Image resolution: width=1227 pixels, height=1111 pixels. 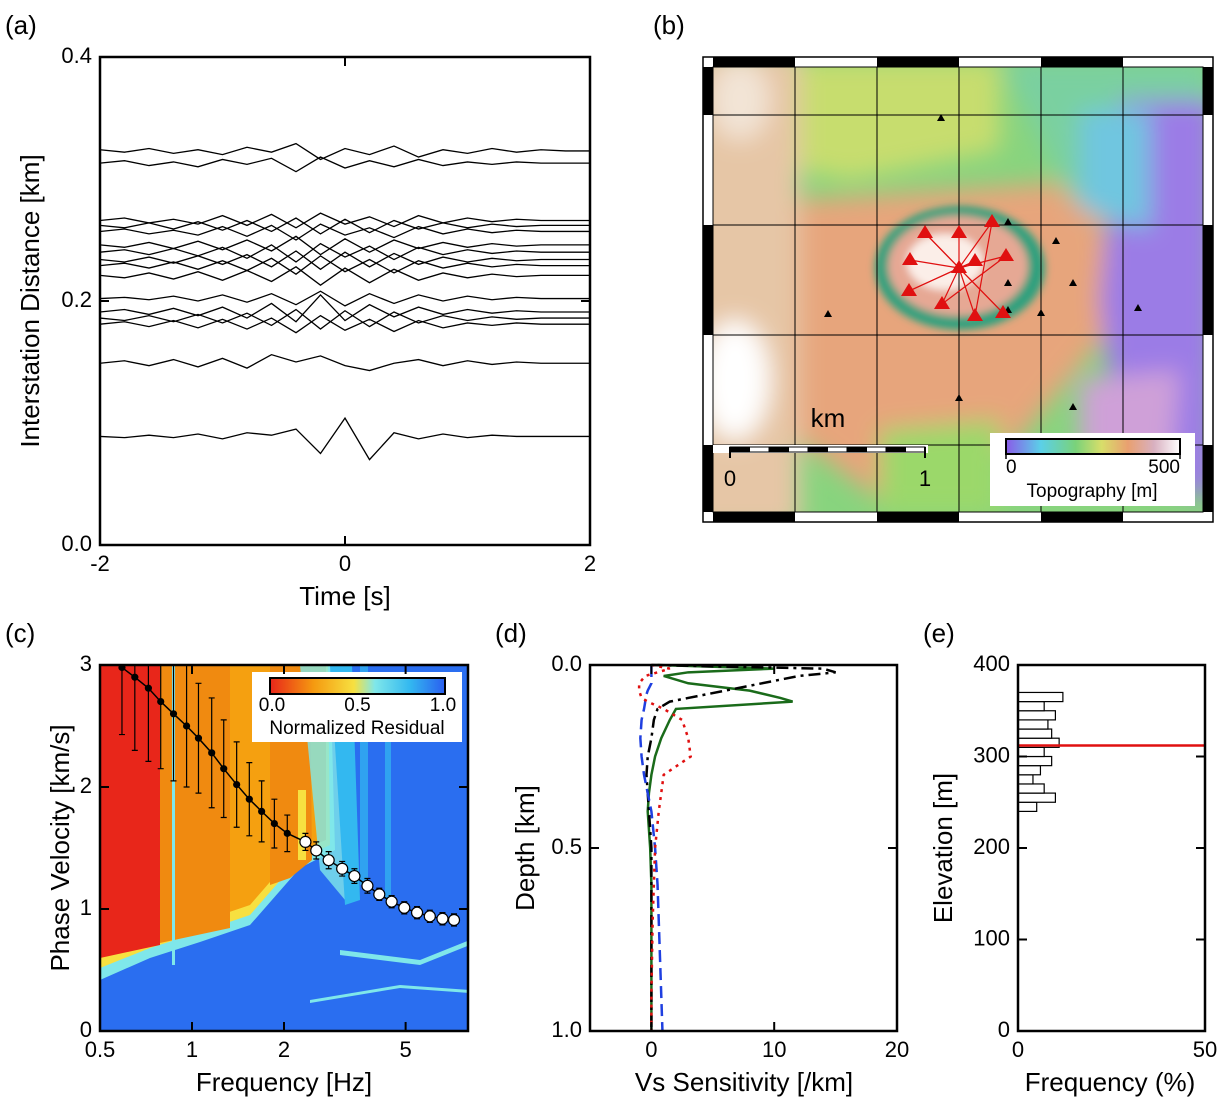 What do you see at coordinates (284, 1082) in the screenshot?
I see `x-axis-label: Frequency [Hz]` at bounding box center [284, 1082].